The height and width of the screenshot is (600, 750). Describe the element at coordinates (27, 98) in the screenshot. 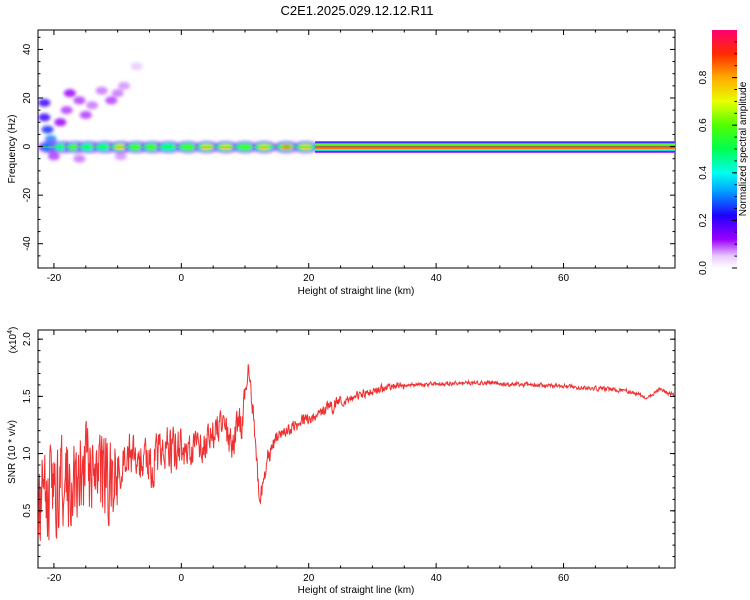

I see `spectrogram-ytick-label: 20` at that location.